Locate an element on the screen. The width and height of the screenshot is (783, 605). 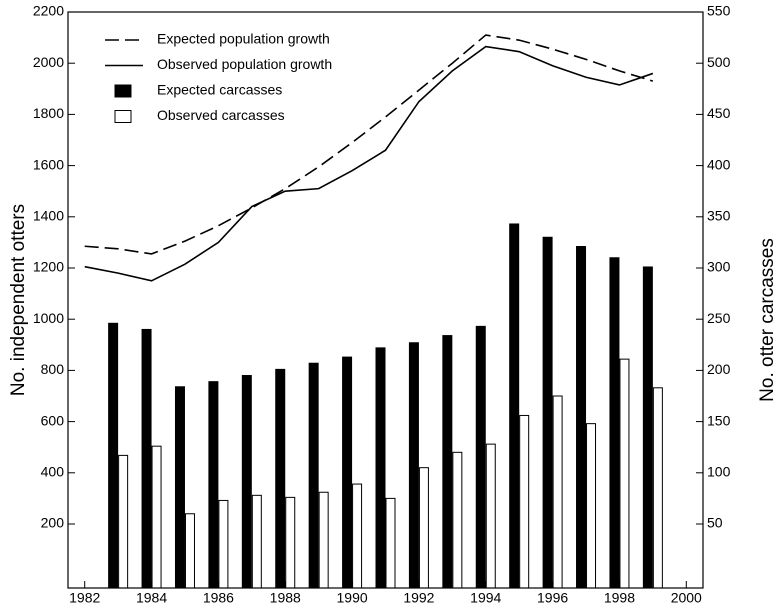
y-tick-label: 1600 is located at coordinates (48, 164).